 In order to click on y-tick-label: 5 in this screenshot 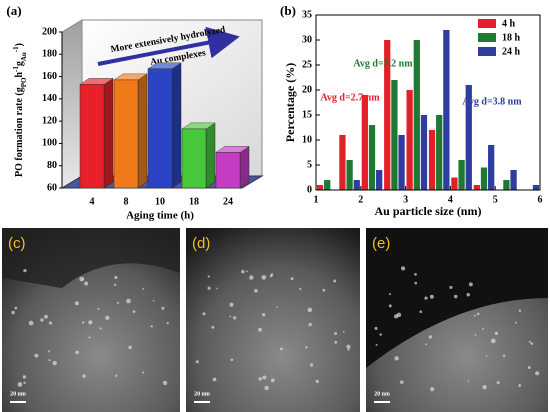, I will do `click(309, 164)`.